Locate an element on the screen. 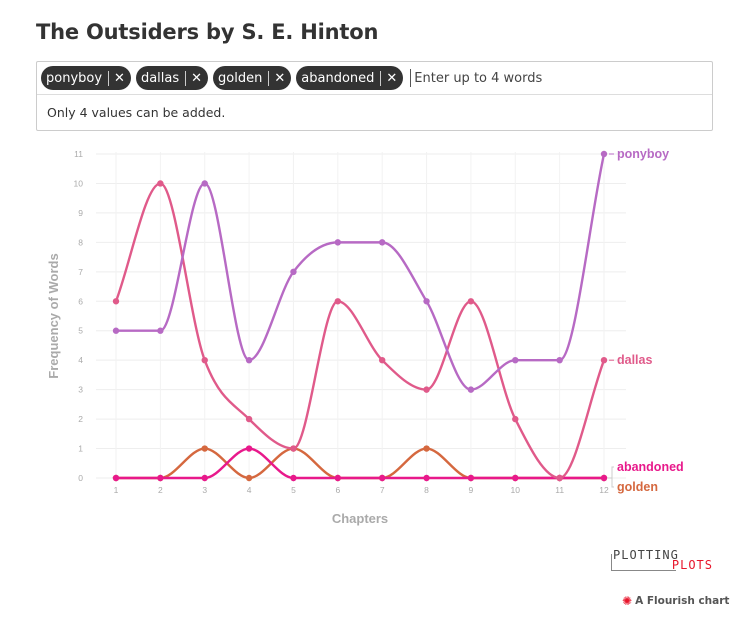 The width and height of the screenshot is (744, 630). flourish-credit: ✺ A Flourish chart is located at coordinates (675, 601).